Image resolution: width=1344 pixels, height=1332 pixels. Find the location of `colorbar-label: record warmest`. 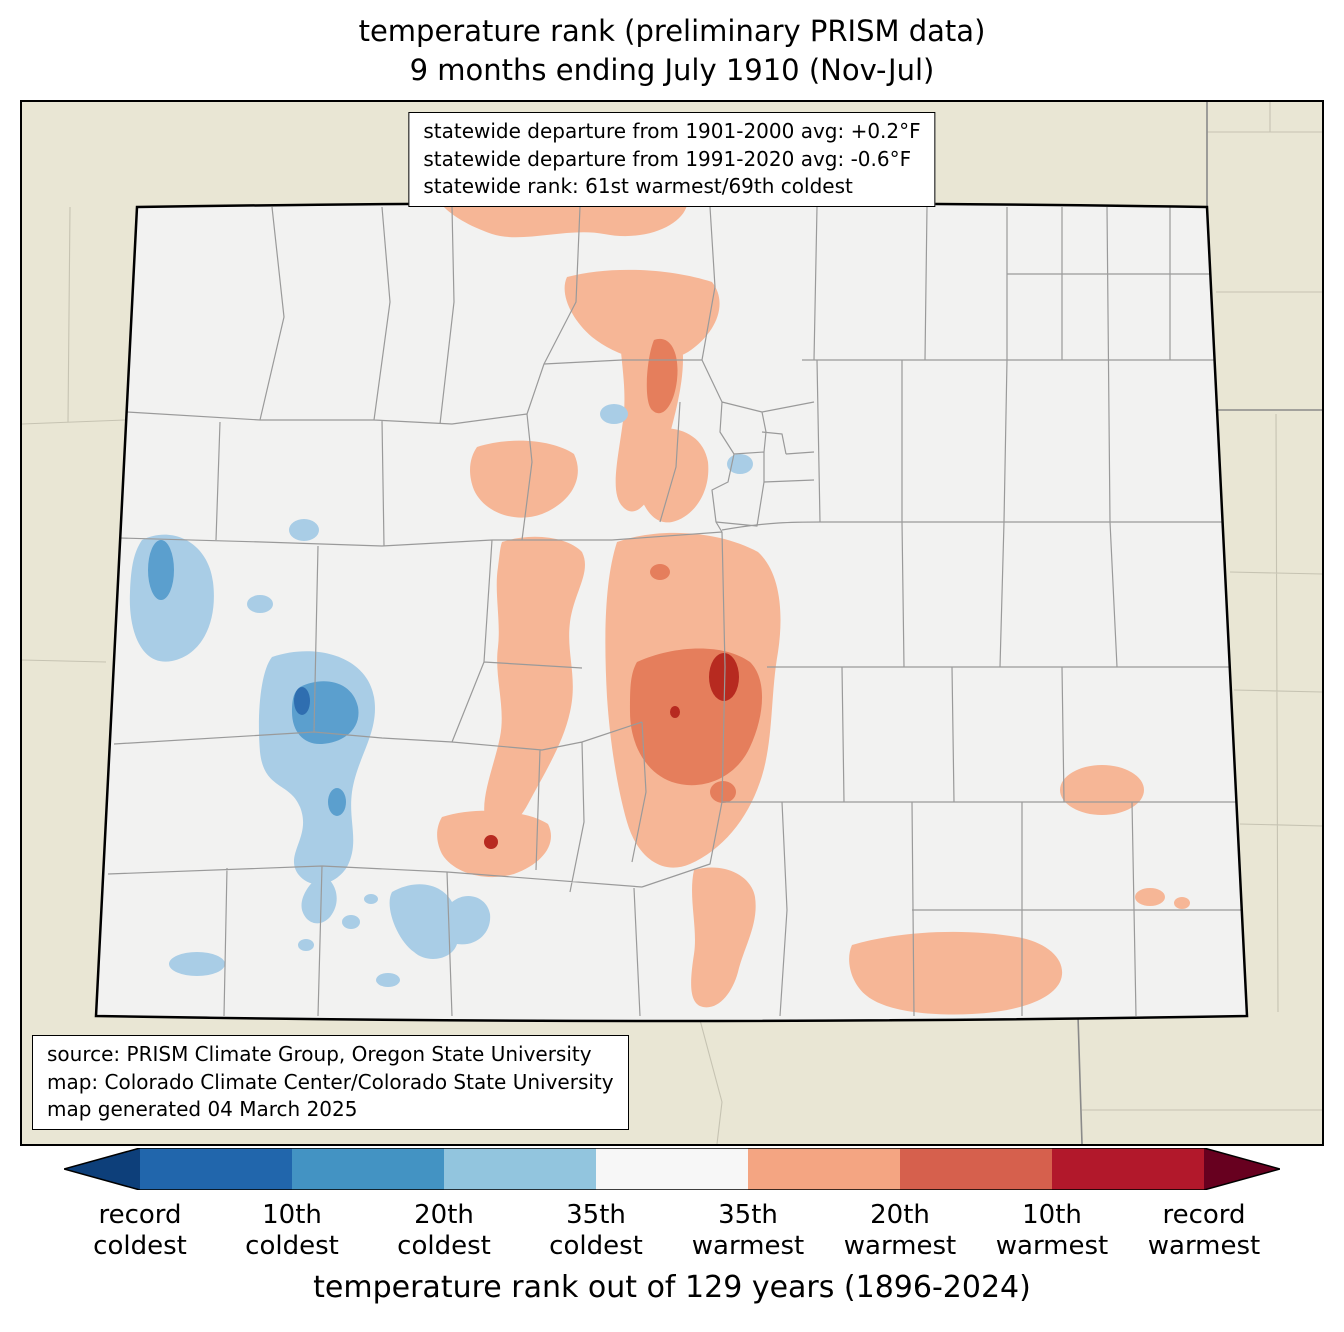

colorbar-label: record warmest is located at coordinates (1204, 1231).